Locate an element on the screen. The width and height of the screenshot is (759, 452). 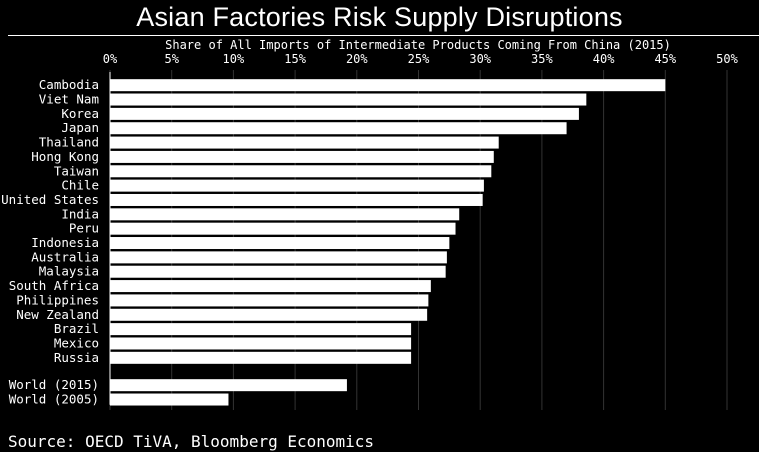
source-note: Source: OECD TiVA, Bloomberg Economics is located at coordinates (191, 441).